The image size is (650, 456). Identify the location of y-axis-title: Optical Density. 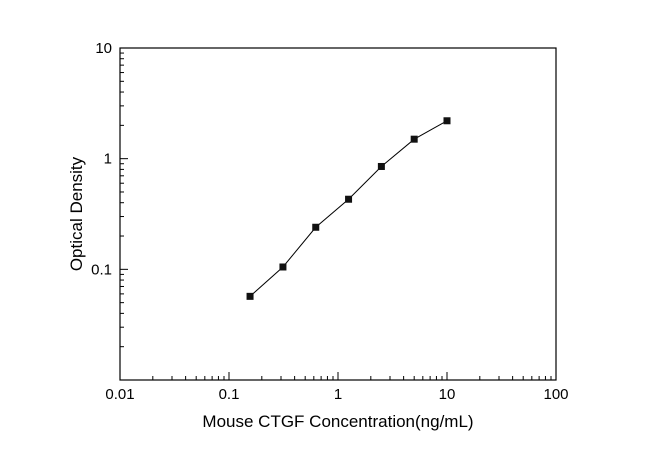
(76, 213).